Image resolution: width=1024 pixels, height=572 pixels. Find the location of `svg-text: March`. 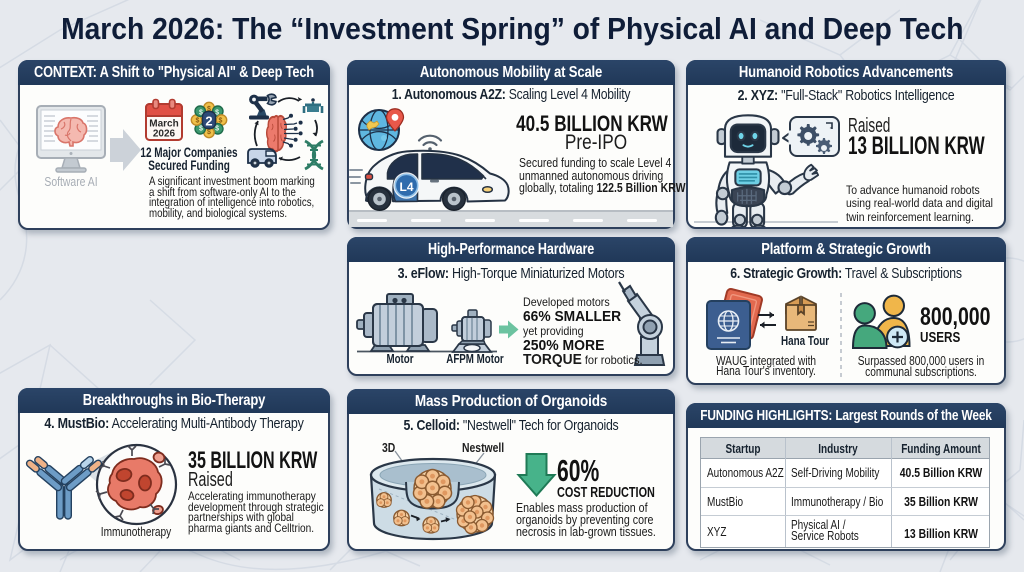

svg-text: March is located at coordinates (163, 124).